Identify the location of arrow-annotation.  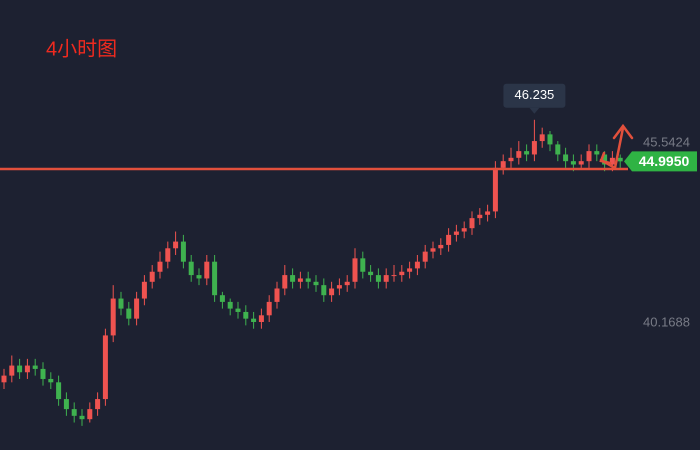
(616, 146).